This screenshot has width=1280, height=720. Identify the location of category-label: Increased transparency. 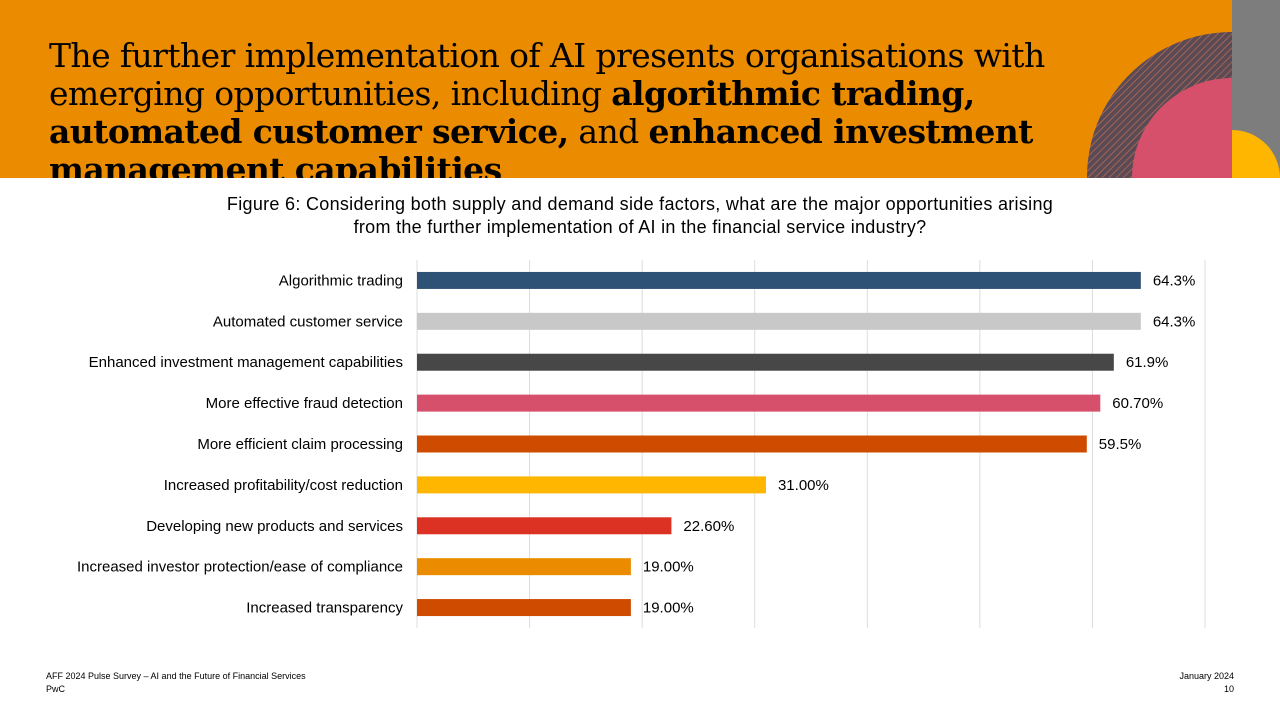
(324, 608).